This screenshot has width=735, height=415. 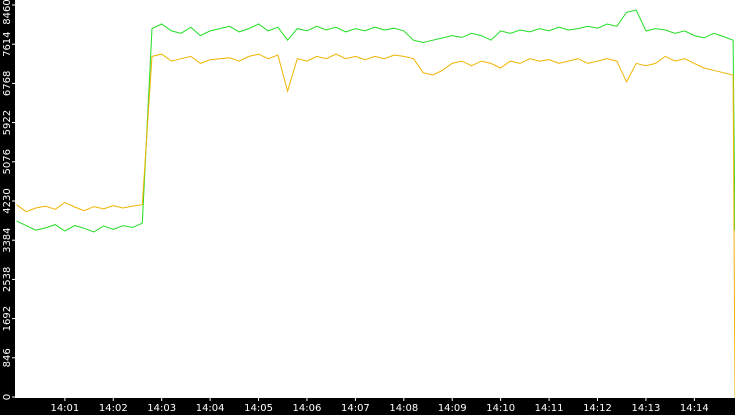 I want to click on x-tick-label: 14:05, so click(x=258, y=408).